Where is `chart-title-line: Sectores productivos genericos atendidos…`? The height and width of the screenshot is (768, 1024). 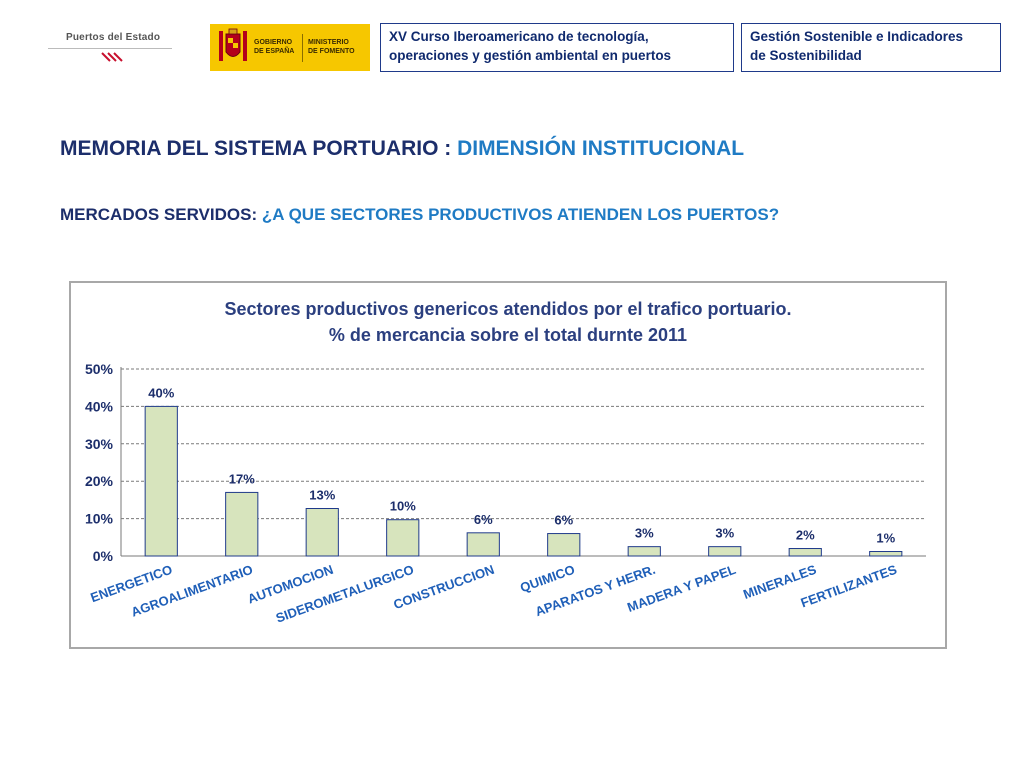 chart-title-line: Sectores productivos genericos atendidos… is located at coordinates (507, 309).